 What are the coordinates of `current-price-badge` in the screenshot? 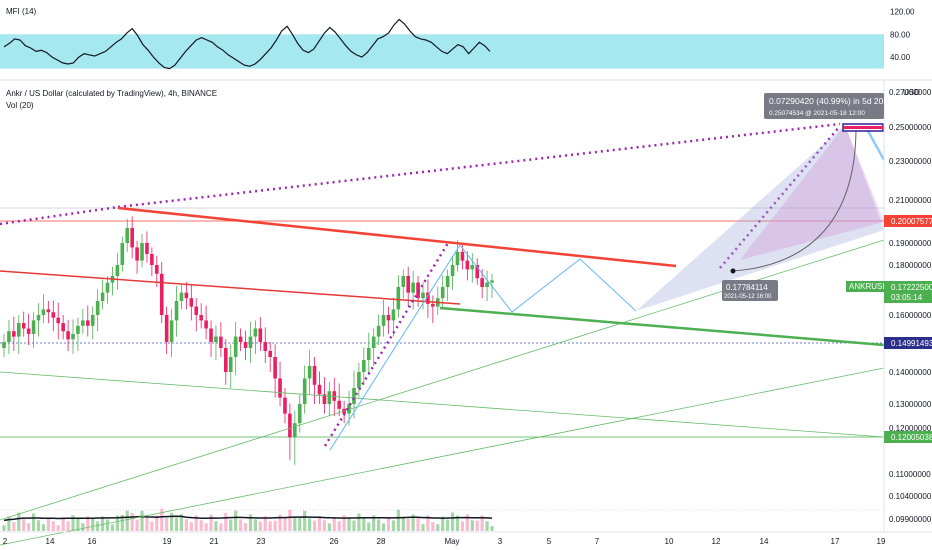 It's located at (908, 292).